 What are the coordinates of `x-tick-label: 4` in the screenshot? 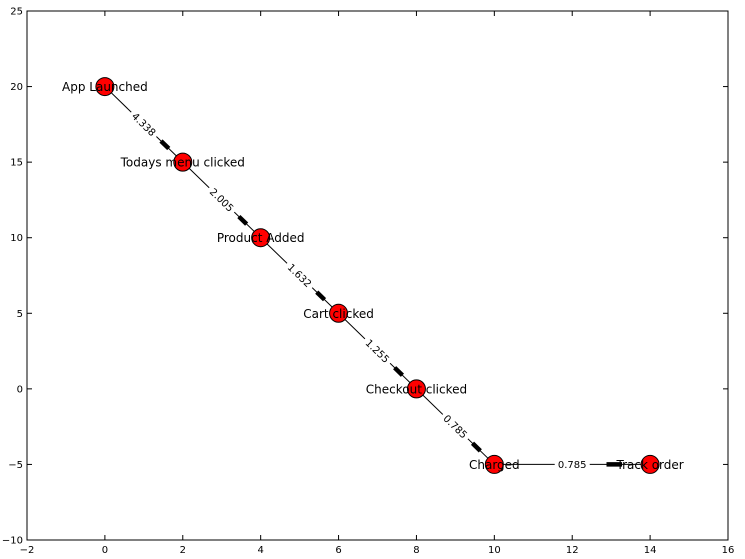 It's located at (260, 550).